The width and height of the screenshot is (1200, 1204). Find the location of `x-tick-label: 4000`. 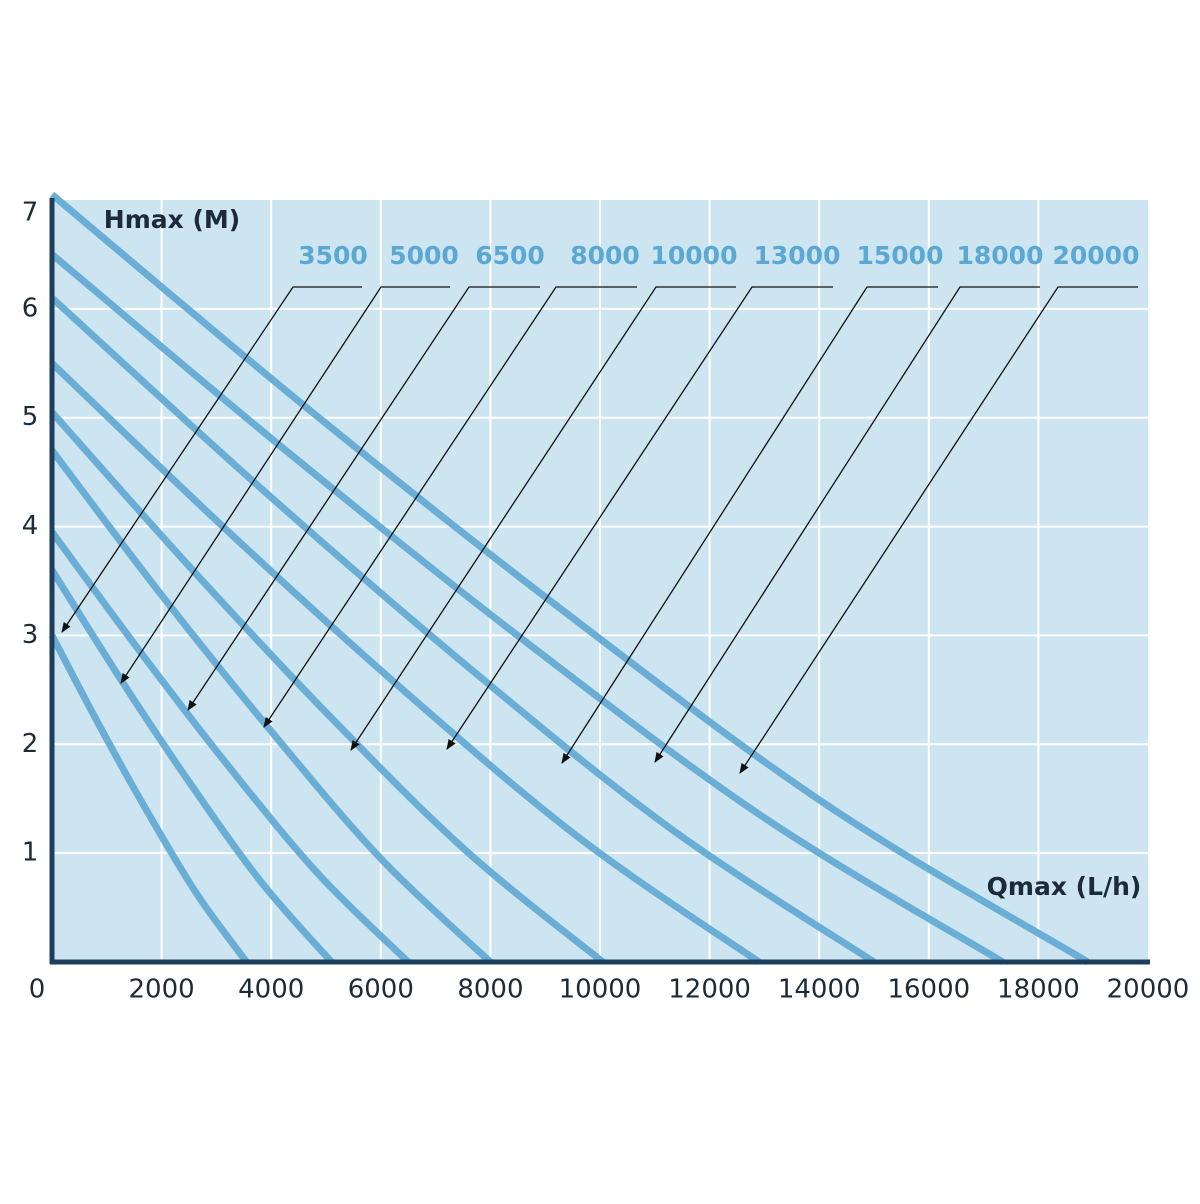

x-tick-label: 4000 is located at coordinates (271, 990).